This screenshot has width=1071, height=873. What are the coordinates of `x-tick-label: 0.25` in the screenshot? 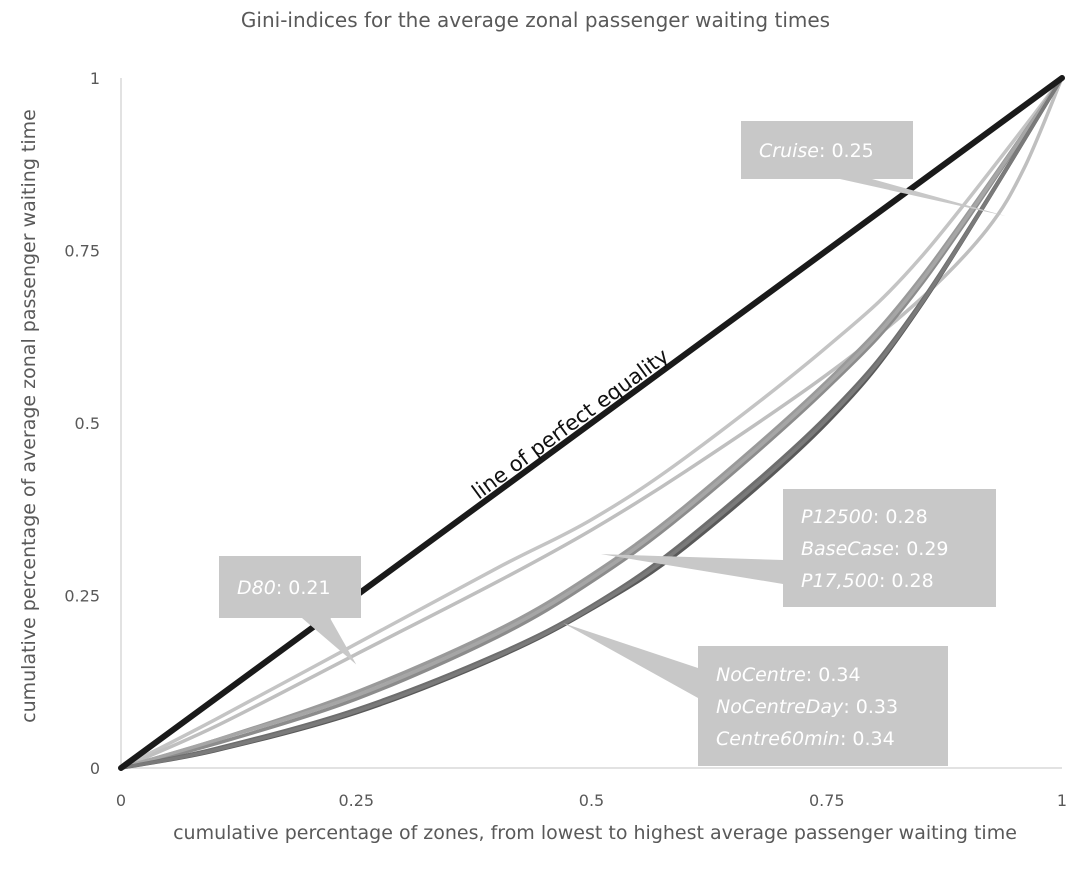 It's located at (356, 800).